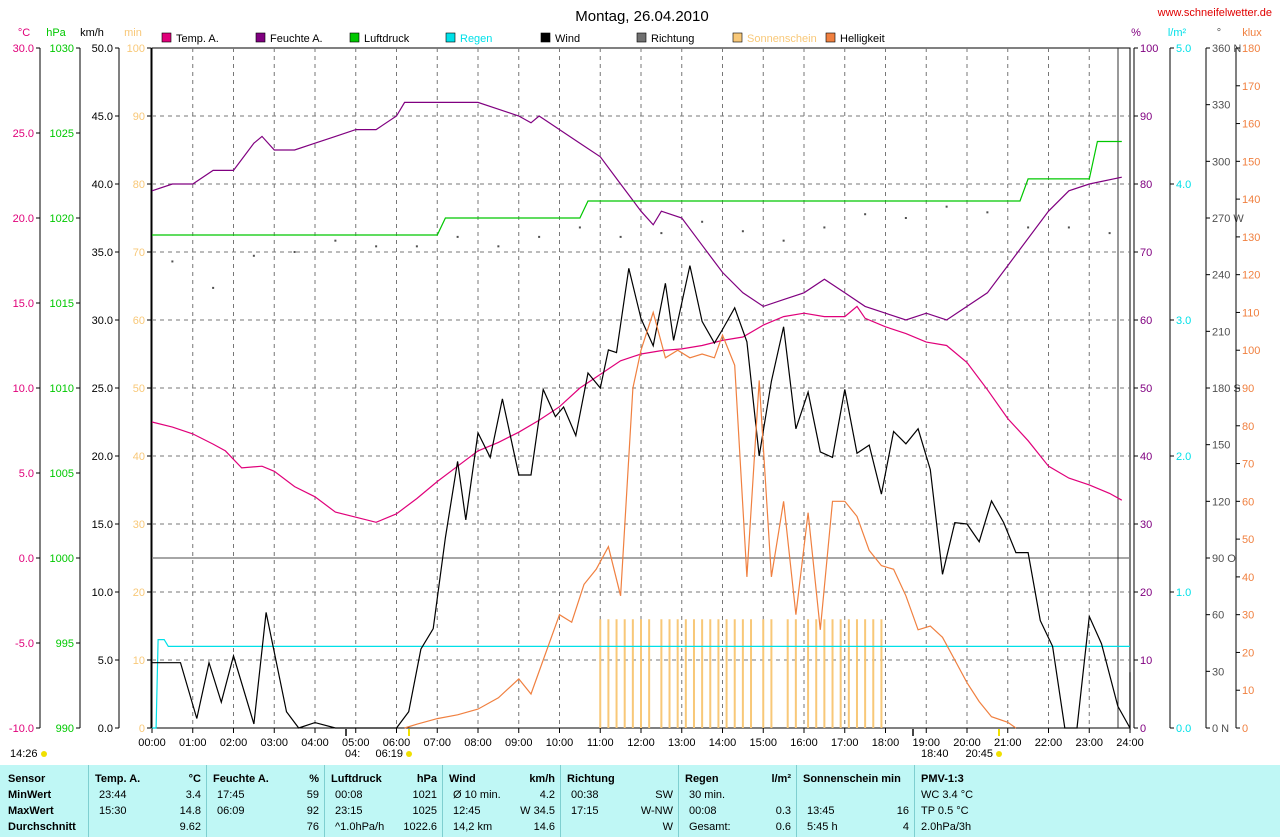 The width and height of the screenshot is (1280, 837). I want to click on time-tick-label: 07:00, so click(437, 743).